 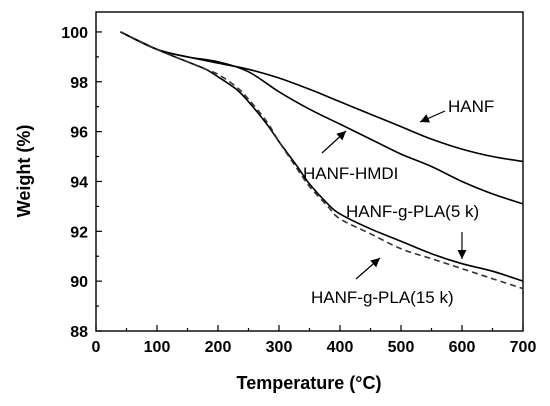 I want to click on x-tick-label: 500, so click(x=401, y=347).